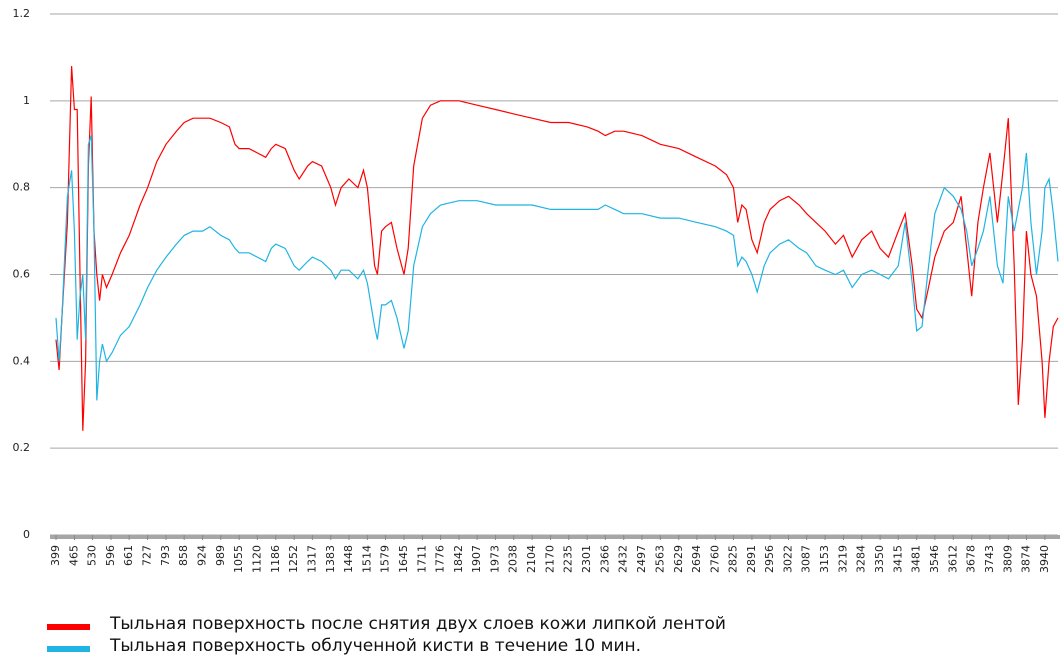 This screenshot has width=1060, height=666. Describe the element at coordinates (26, 100) in the screenshot. I see `y-tick-label: 1` at that location.